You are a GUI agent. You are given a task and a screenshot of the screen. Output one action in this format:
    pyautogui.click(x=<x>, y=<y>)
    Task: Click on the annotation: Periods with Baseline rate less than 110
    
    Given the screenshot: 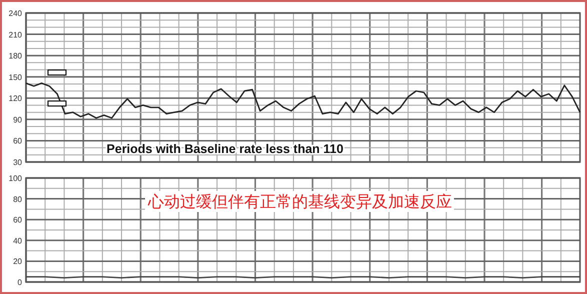 What is the action you would take?
    pyautogui.click(x=225, y=149)
    